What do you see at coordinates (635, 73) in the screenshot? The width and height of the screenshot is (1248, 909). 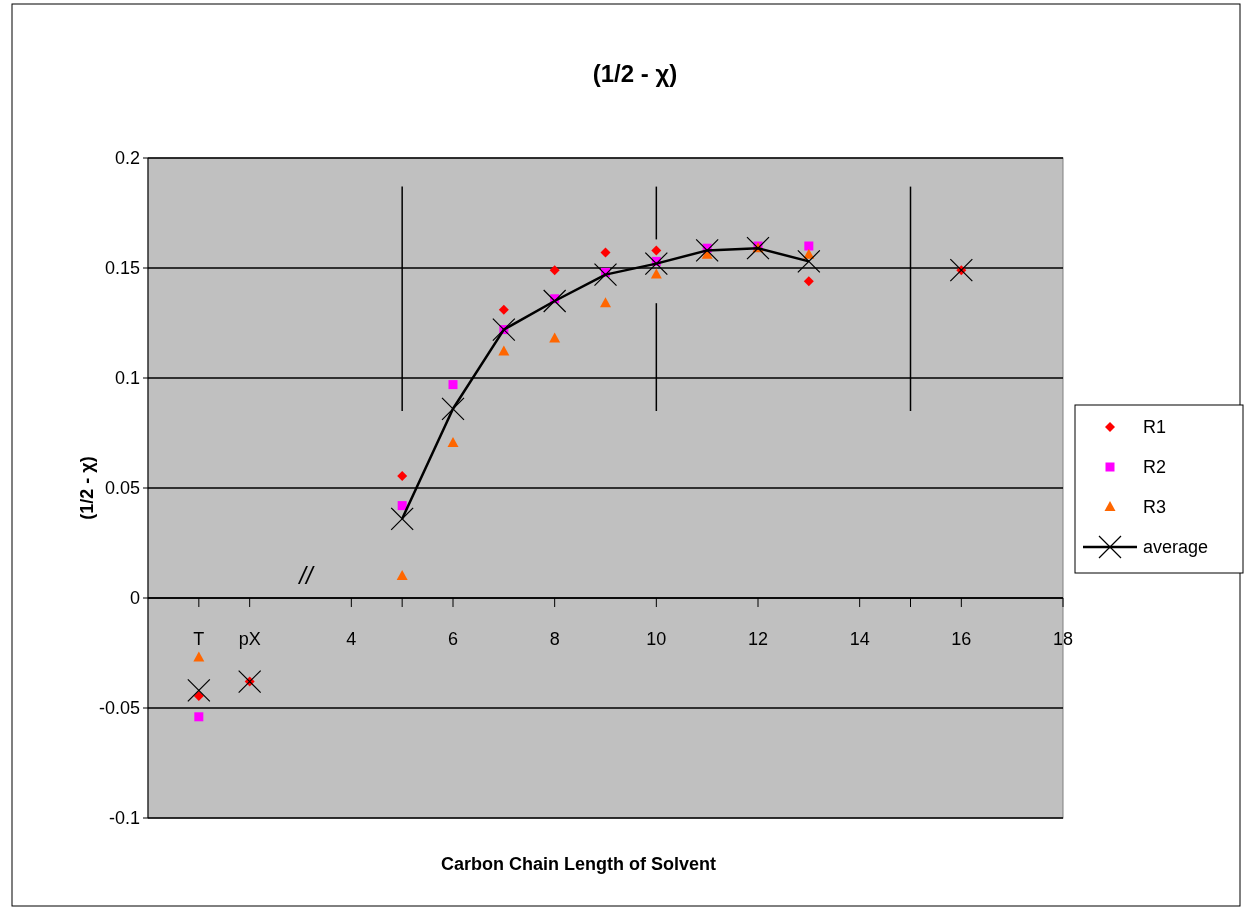 I see `chart-title: (1/2 - χ)` at bounding box center [635, 73].